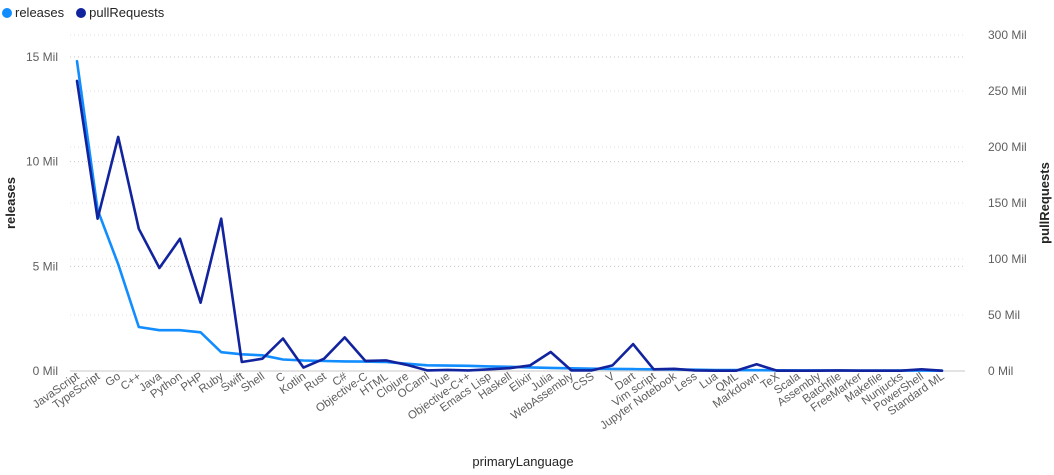 This screenshot has width=1054, height=475. What do you see at coordinates (1007, 91) in the screenshot?
I see `right-tick-label: 250 Mil` at bounding box center [1007, 91].